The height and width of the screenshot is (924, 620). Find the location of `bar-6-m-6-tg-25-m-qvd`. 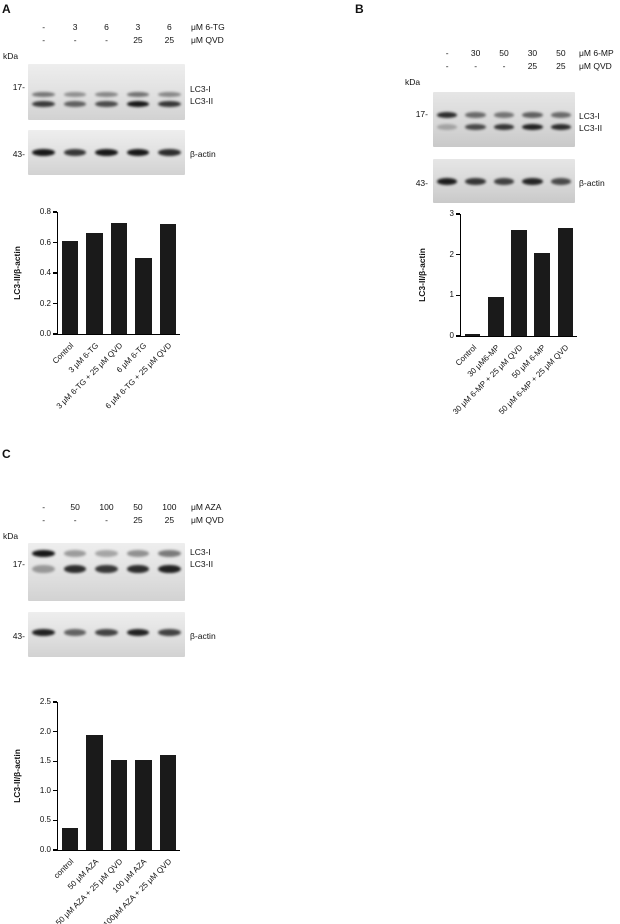

bar-6-m-6-tg-25-m-qvd is located at coordinates (168, 279).